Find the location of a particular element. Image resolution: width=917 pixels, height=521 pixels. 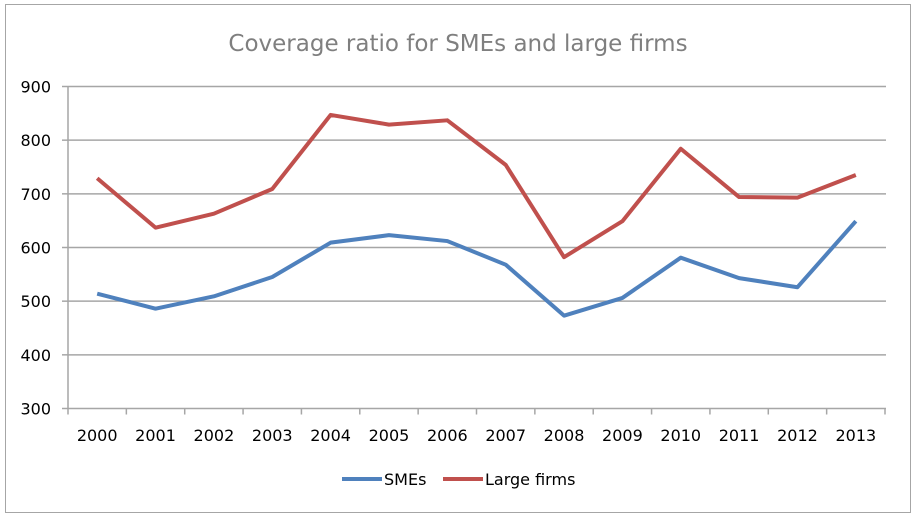

y-tick-label: 400 is located at coordinates (35, 355).